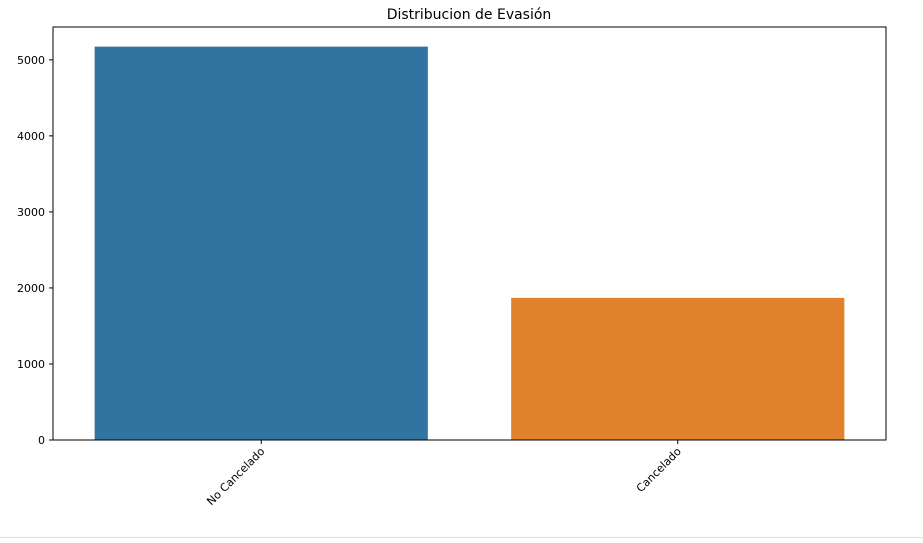 This screenshot has height=543, width=923. Describe the element at coordinates (469, 15) in the screenshot. I see `chart-title: Distribucion de Evasión` at that location.